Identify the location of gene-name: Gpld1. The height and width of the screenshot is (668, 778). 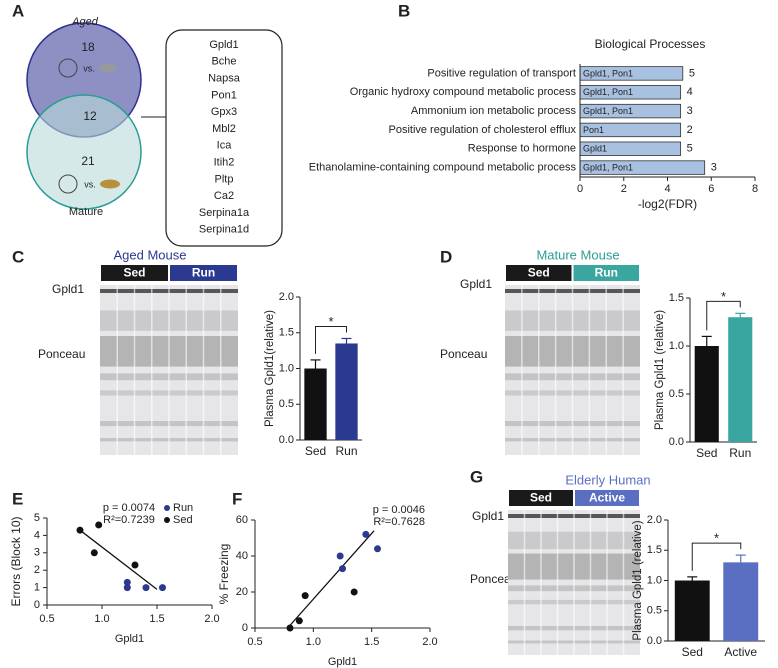
(223, 45).